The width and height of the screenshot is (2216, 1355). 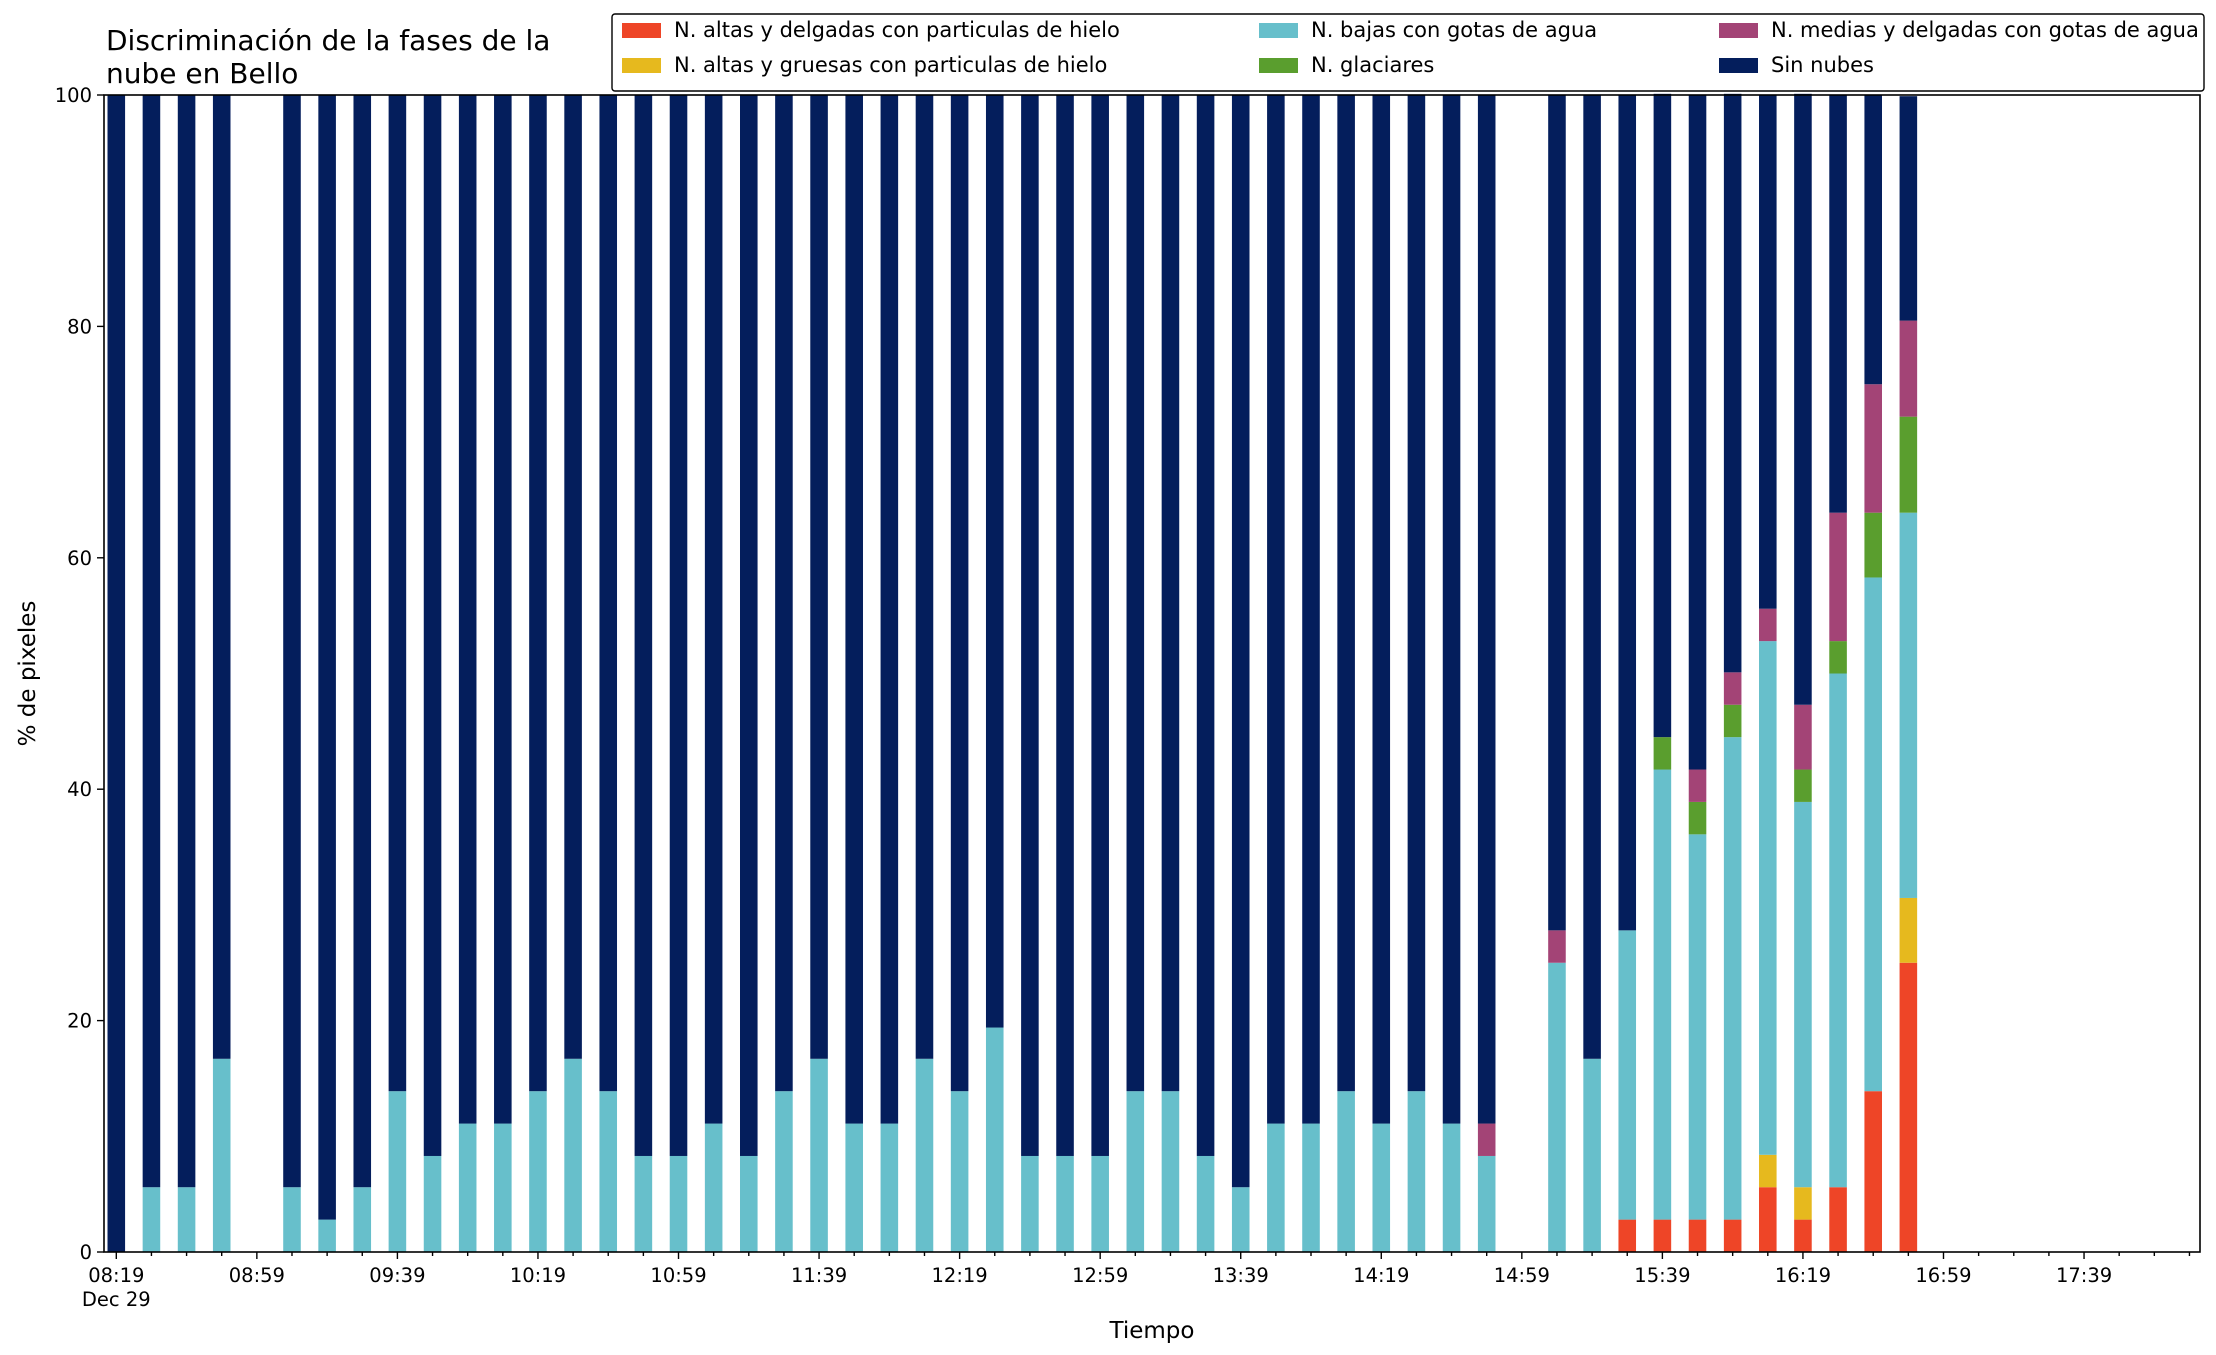 I want to click on x-tick-label: 16:19, so click(x=1803, y=1275).